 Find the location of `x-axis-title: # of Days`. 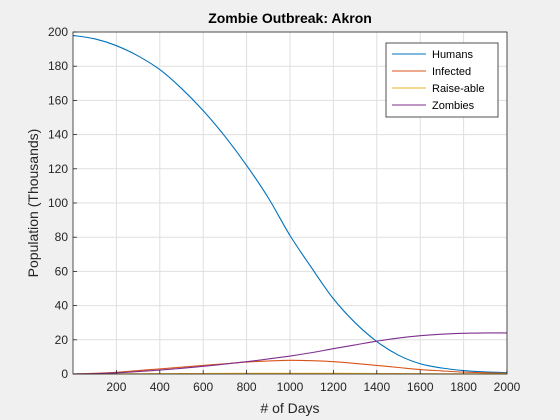

x-axis-title: # of Days is located at coordinates (289, 408).